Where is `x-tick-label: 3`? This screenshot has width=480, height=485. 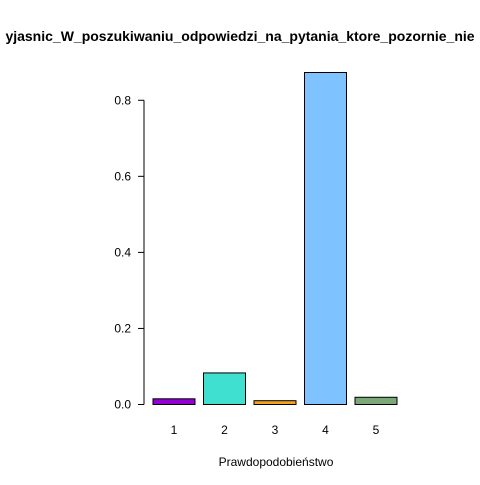 x-tick-label: 3 is located at coordinates (275, 430).